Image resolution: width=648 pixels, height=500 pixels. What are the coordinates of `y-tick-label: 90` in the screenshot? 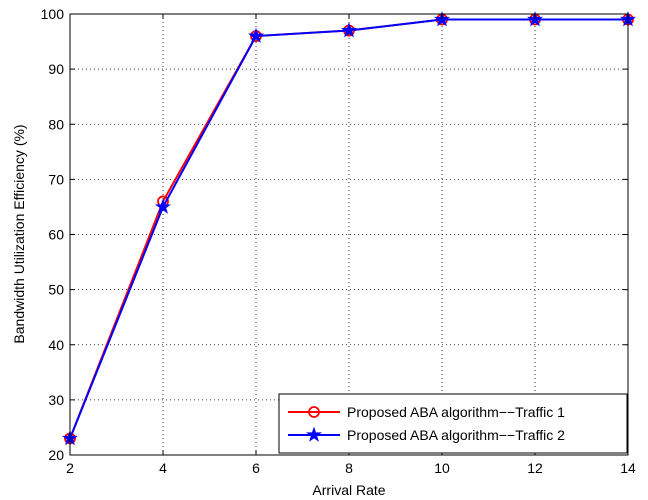 It's located at (56, 69).